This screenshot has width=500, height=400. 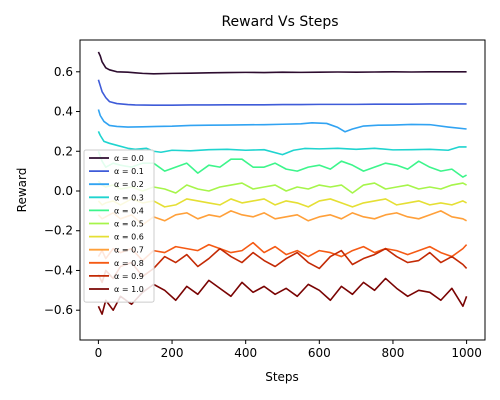 What do you see at coordinates (58, 231) in the screenshot?
I see `y-tick-label: −0.2` at bounding box center [58, 231].